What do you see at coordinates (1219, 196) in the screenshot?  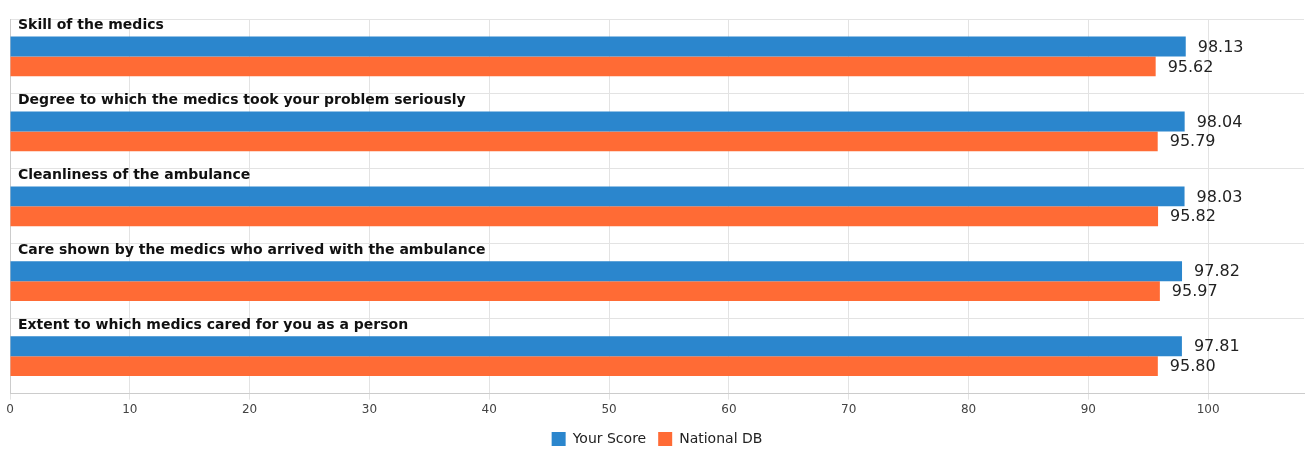 I see `data-label: 98.03` at bounding box center [1219, 196].